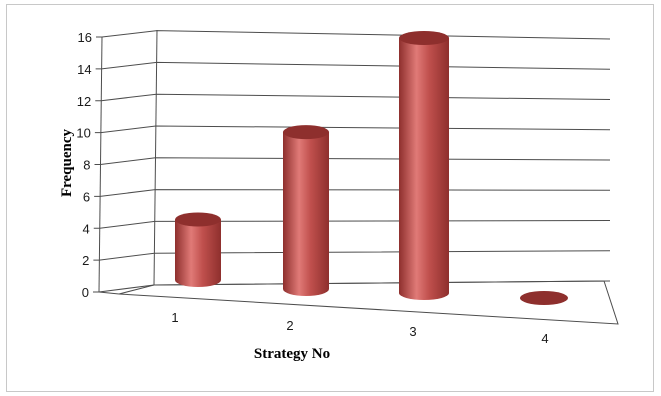 Image resolution: width=661 pixels, height=396 pixels. Describe the element at coordinates (83, 133) in the screenshot. I see `y-tick-label: 10` at that location.